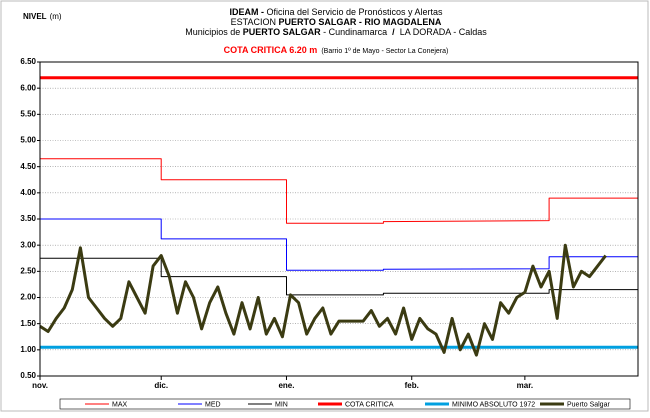 The height and width of the screenshot is (418, 650). I want to click on legend-box, so click(345, 404).